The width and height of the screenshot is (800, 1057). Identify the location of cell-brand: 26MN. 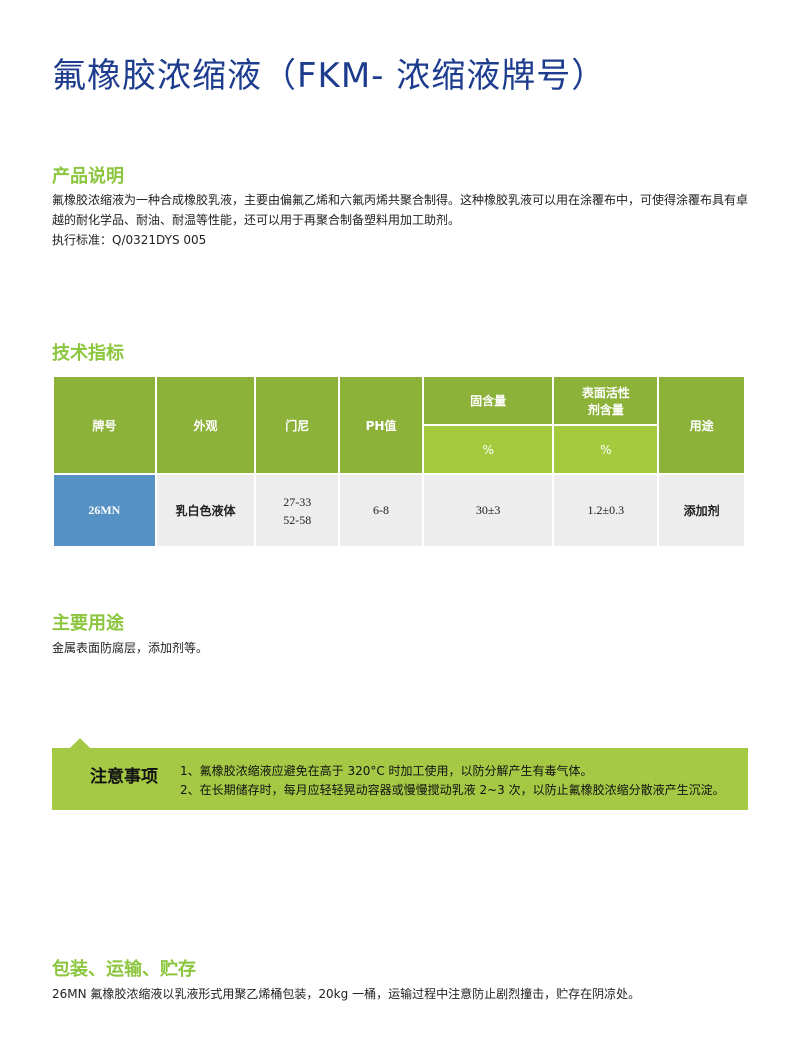
(104, 510).